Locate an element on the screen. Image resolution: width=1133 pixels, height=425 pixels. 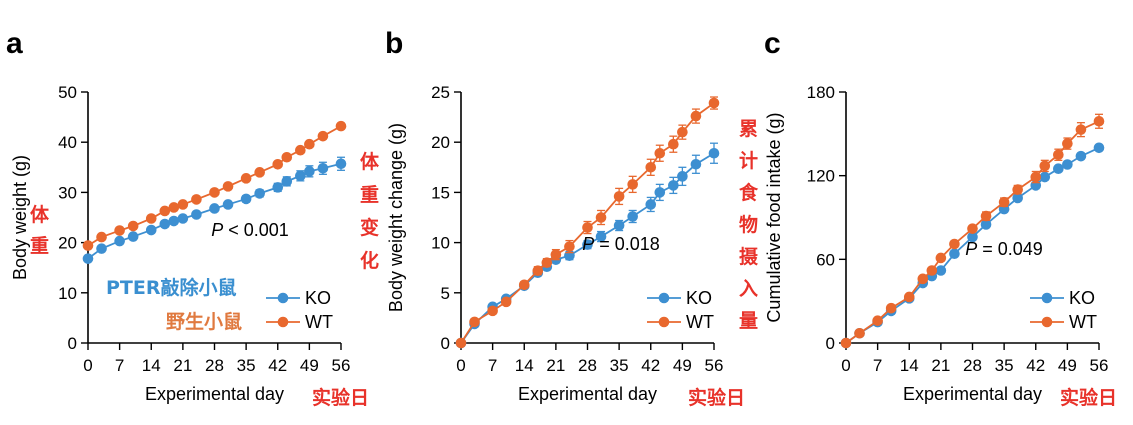
b-y-tick-label: 15 is located at coordinates (440, 192).